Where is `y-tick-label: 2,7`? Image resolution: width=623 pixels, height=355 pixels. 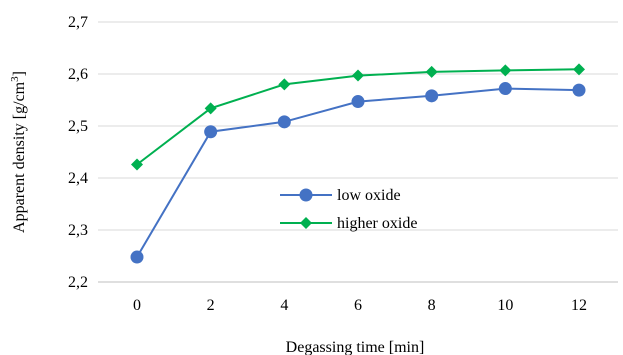 y-tick-label: 2,7 is located at coordinates (78, 22).